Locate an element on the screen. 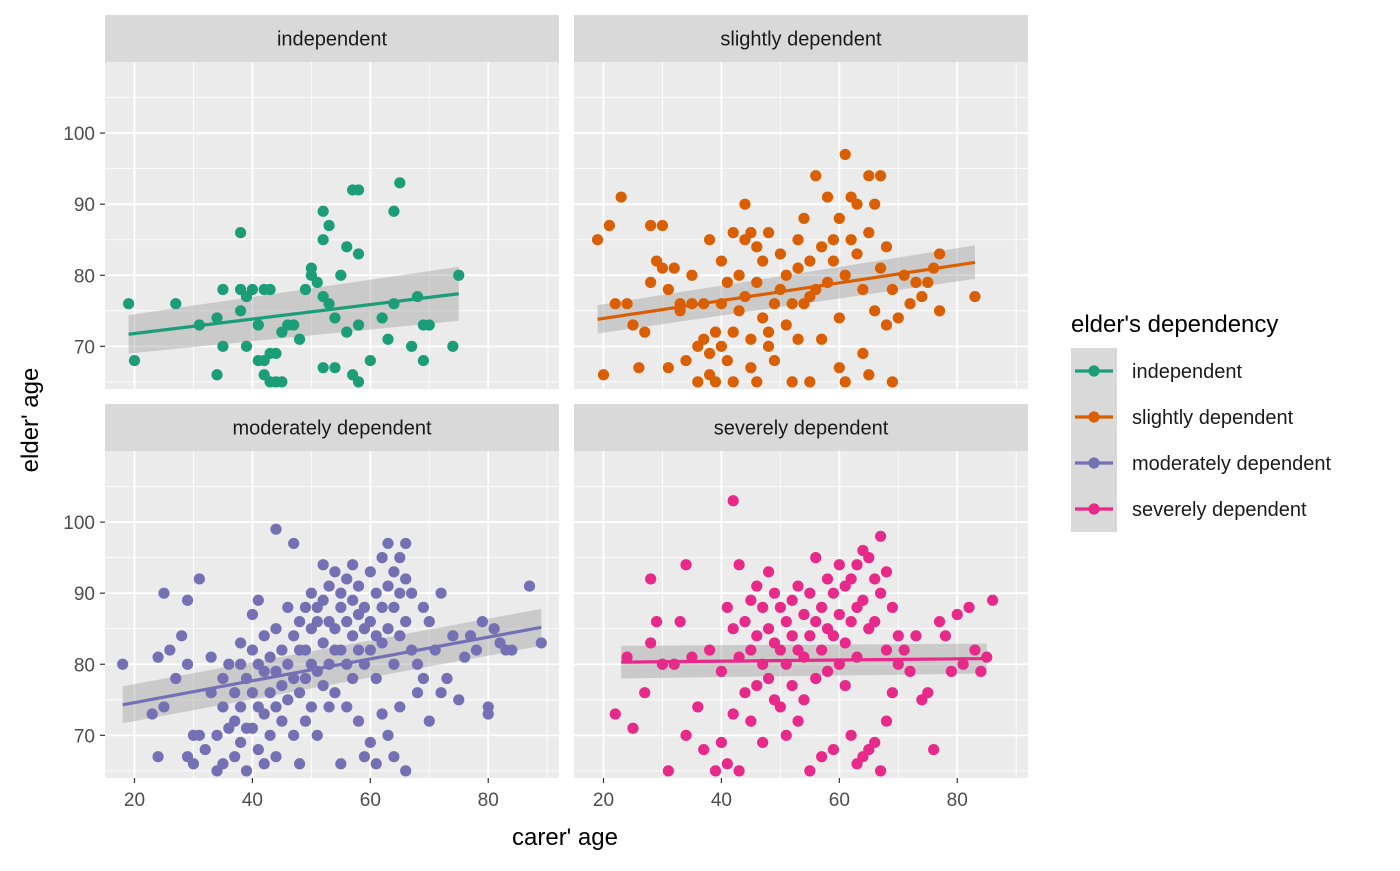 The height and width of the screenshot is (871, 1400). facet-title: severely dependent is located at coordinates (801, 429).